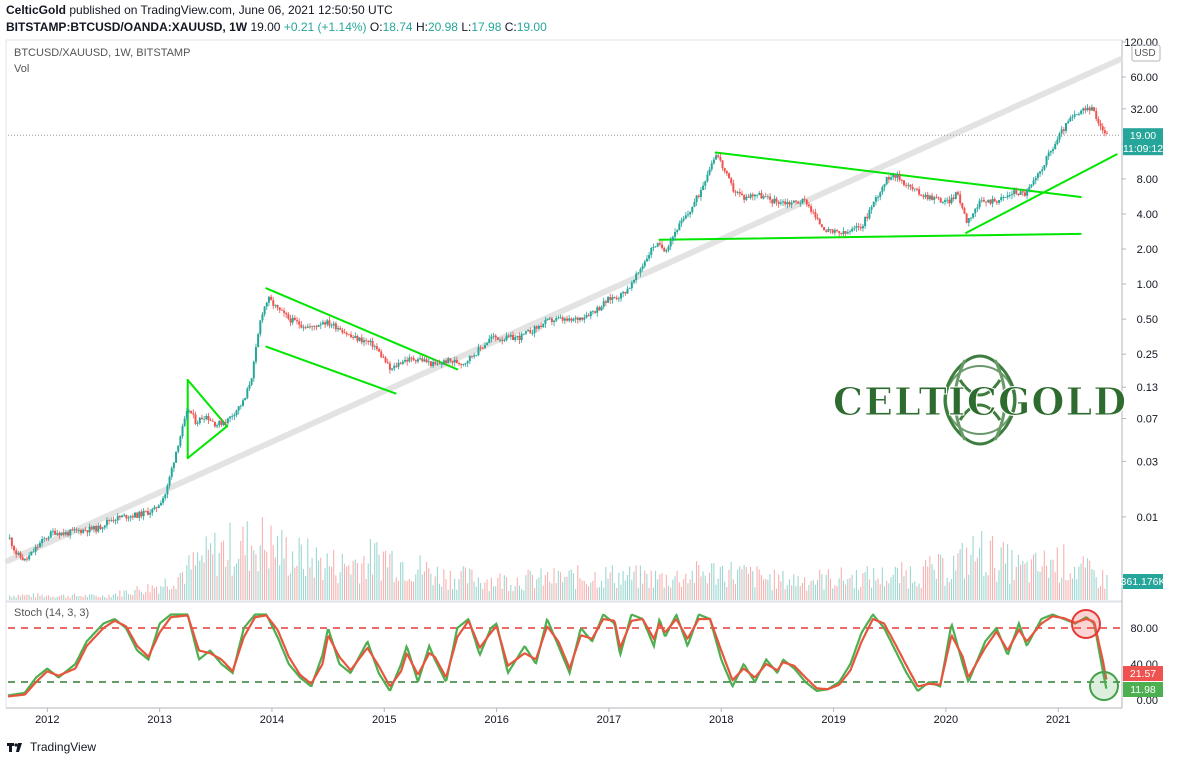 The height and width of the screenshot is (765, 1193). Describe the element at coordinates (1147, 250) in the screenshot. I see `price-tick-label: 2.00` at that location.